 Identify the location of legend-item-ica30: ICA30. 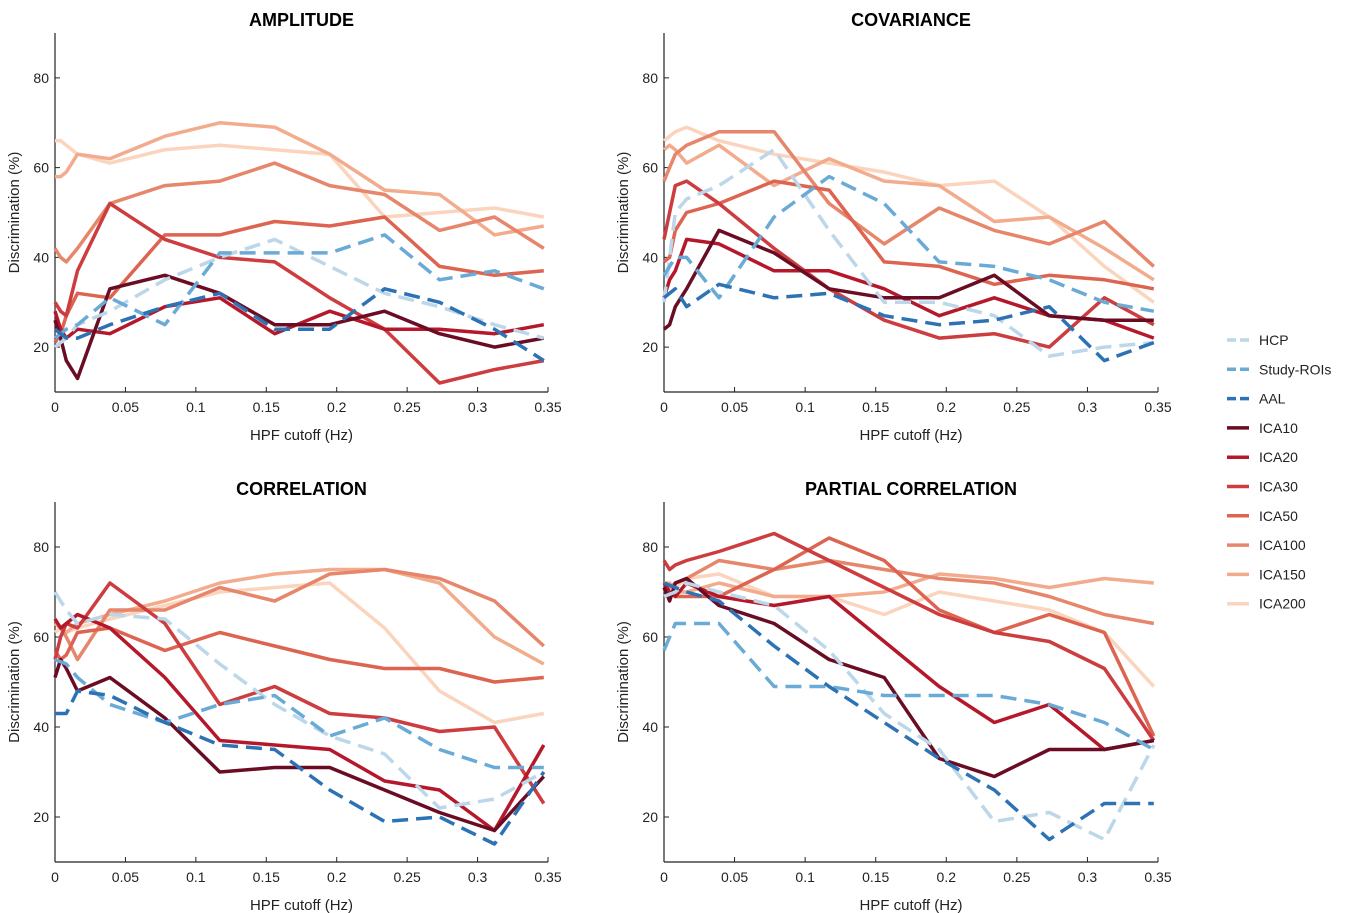
(1262, 487).